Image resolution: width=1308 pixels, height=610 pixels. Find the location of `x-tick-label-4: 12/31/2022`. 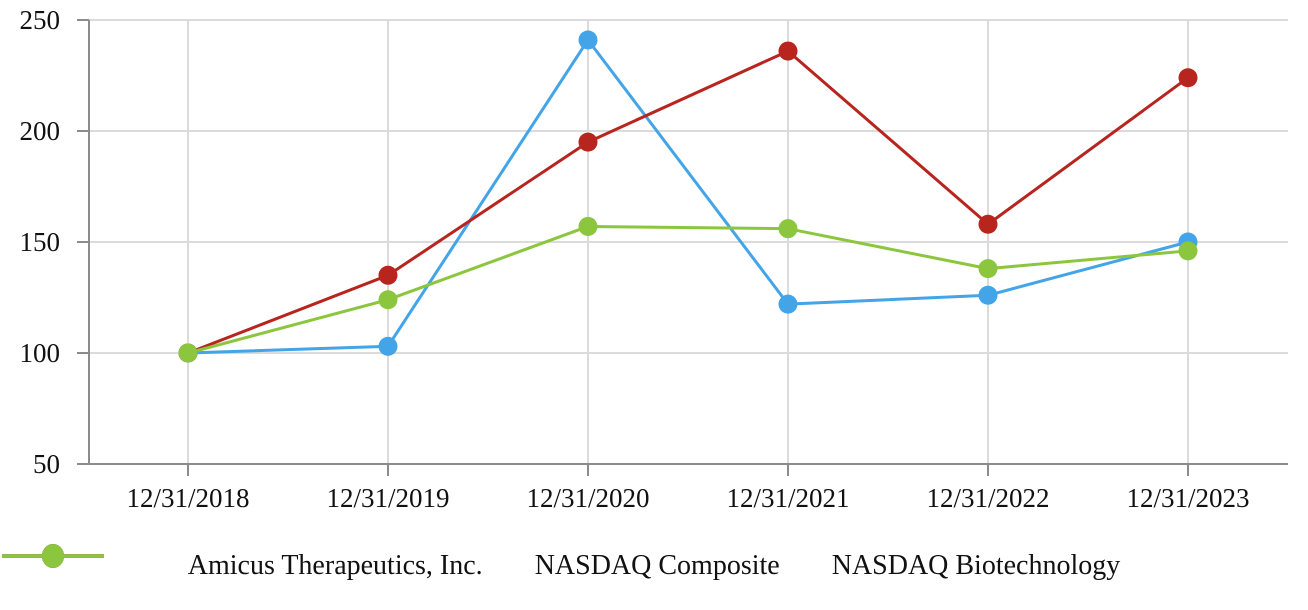

x-tick-label-4: 12/31/2022 is located at coordinates (988, 498).